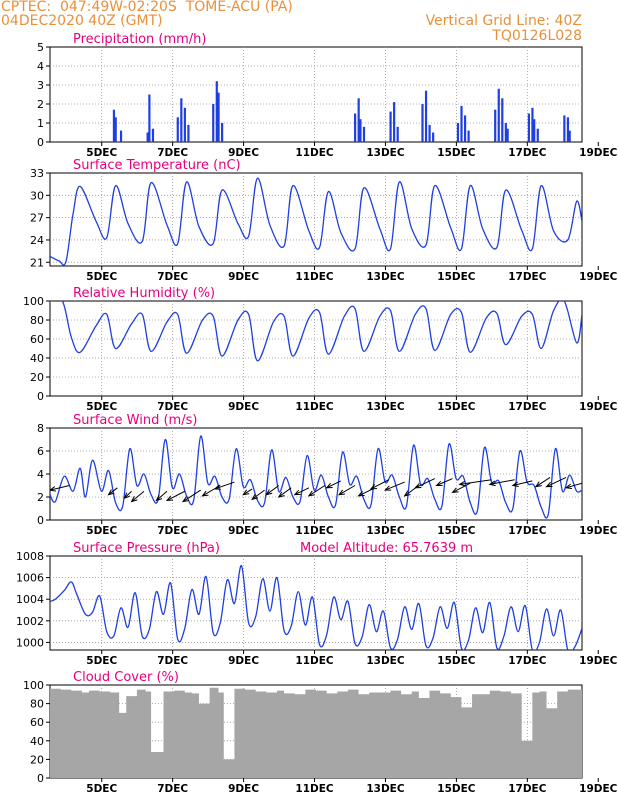 This screenshot has width=618, height=800. Describe the element at coordinates (385, 789) in the screenshot. I see `cloud-cover-xtick-label: 13DEC` at that location.